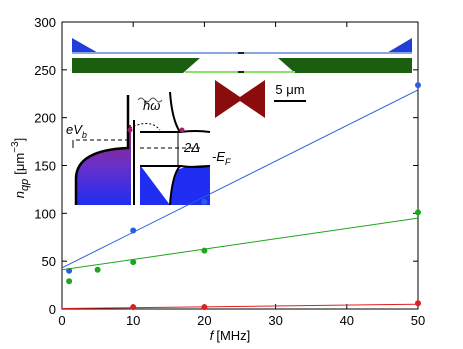 The width and height of the screenshot is (463, 349). I want to click on bowtie, so click(240, 99).